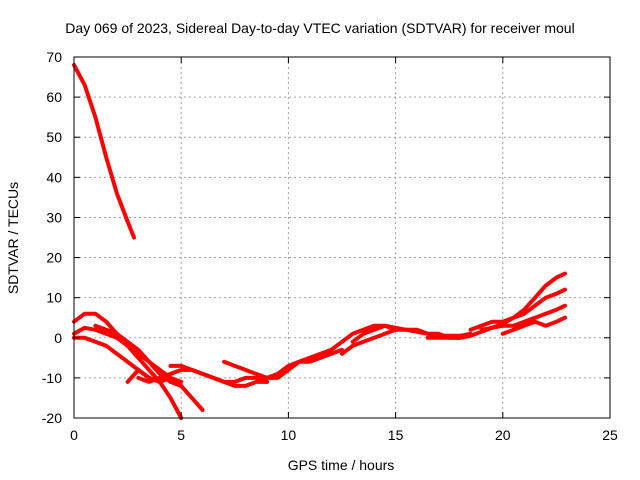 This screenshot has width=640, height=480. I want to click on y-tick-label: -20, so click(52, 418).